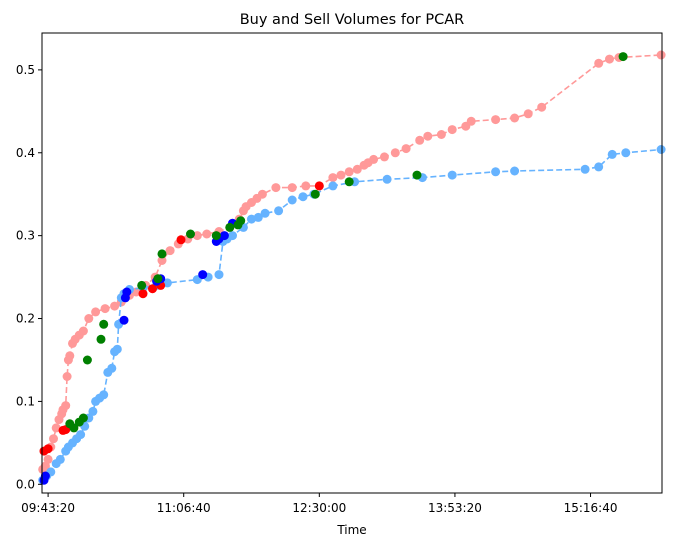 The width and height of the screenshot is (675, 547). What do you see at coordinates (25, 401) in the screenshot?
I see `y-tick-label-1: 0.1` at bounding box center [25, 401].